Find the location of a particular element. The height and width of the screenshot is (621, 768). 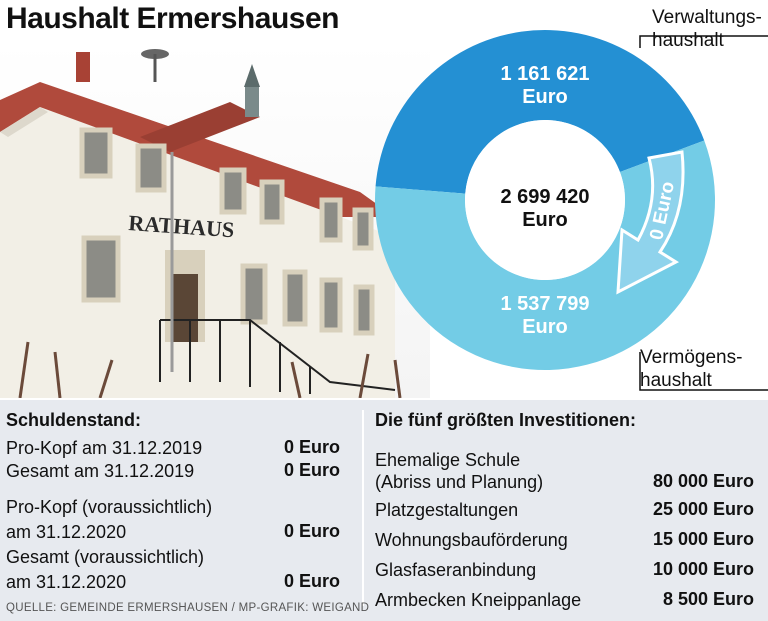

legend-label-line: Verwaltungs- is located at coordinates (707, 17).